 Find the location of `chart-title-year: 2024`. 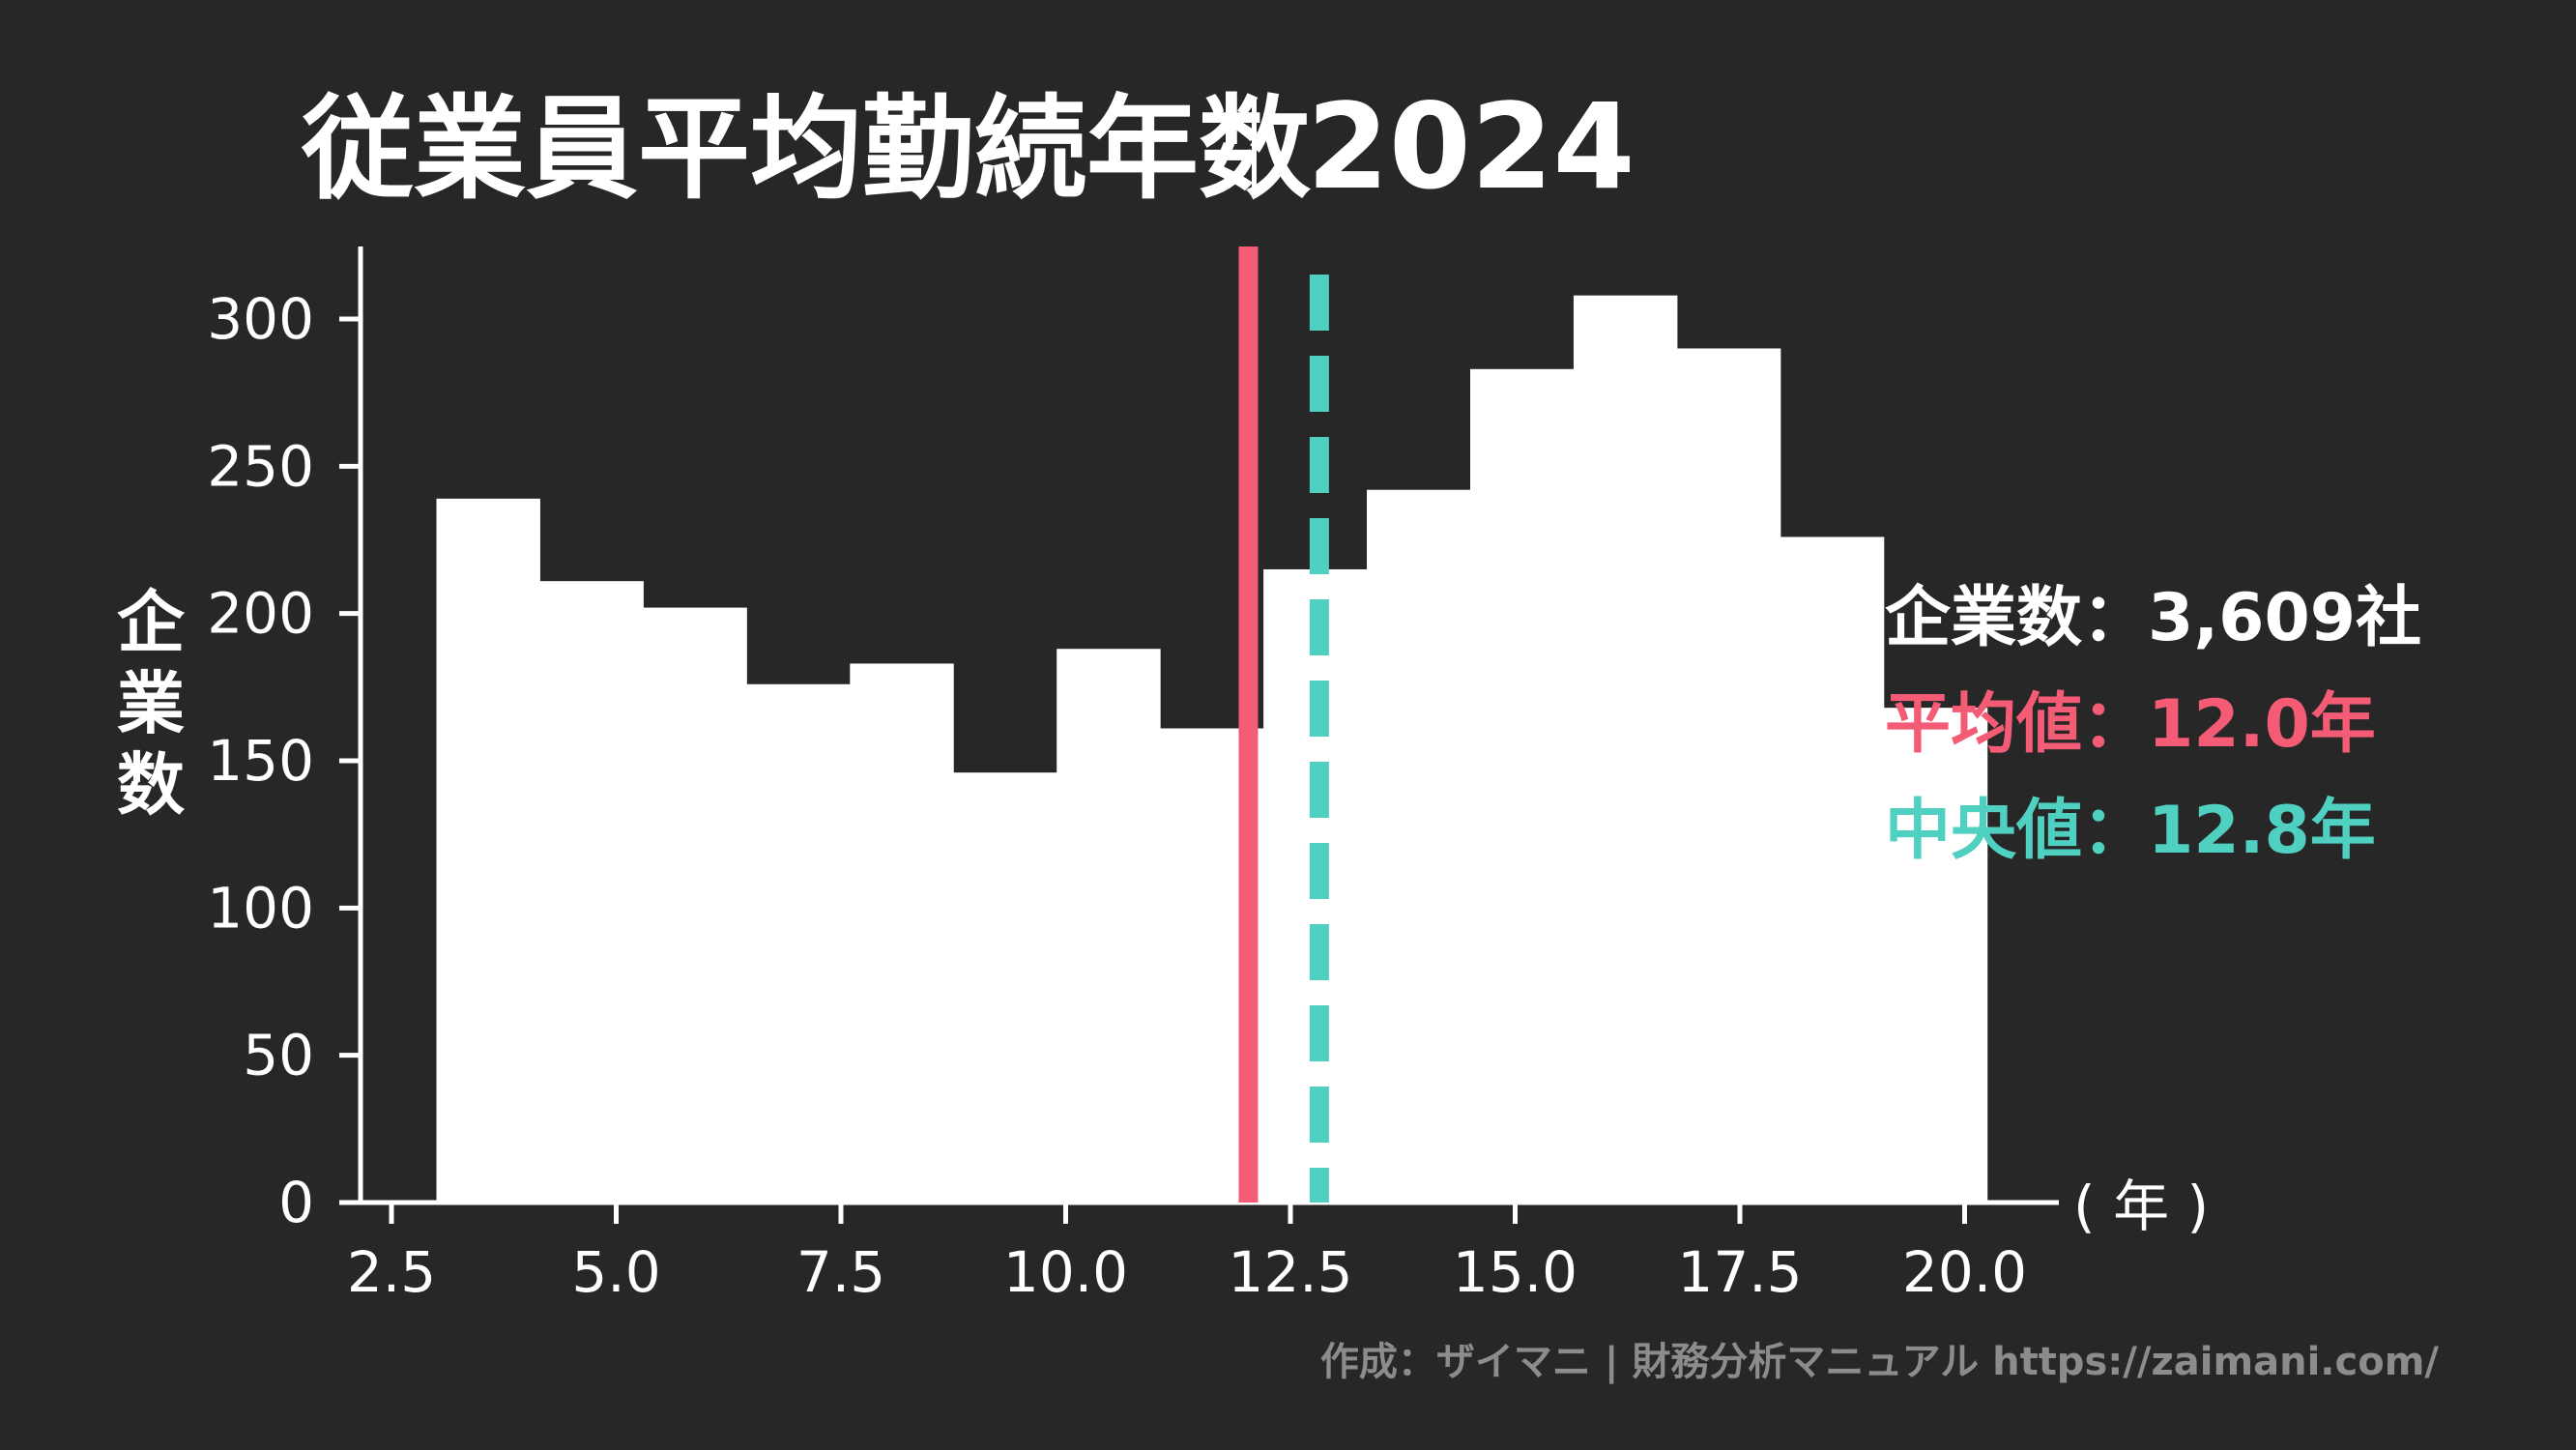

chart-title-year: 2024 is located at coordinates (1471, 147).